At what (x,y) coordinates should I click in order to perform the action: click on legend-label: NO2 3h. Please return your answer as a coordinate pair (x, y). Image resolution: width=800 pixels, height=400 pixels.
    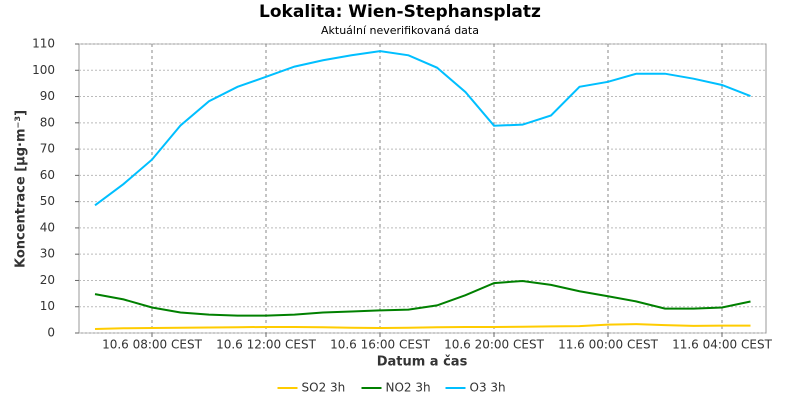
    Looking at the image, I should click on (408, 388).